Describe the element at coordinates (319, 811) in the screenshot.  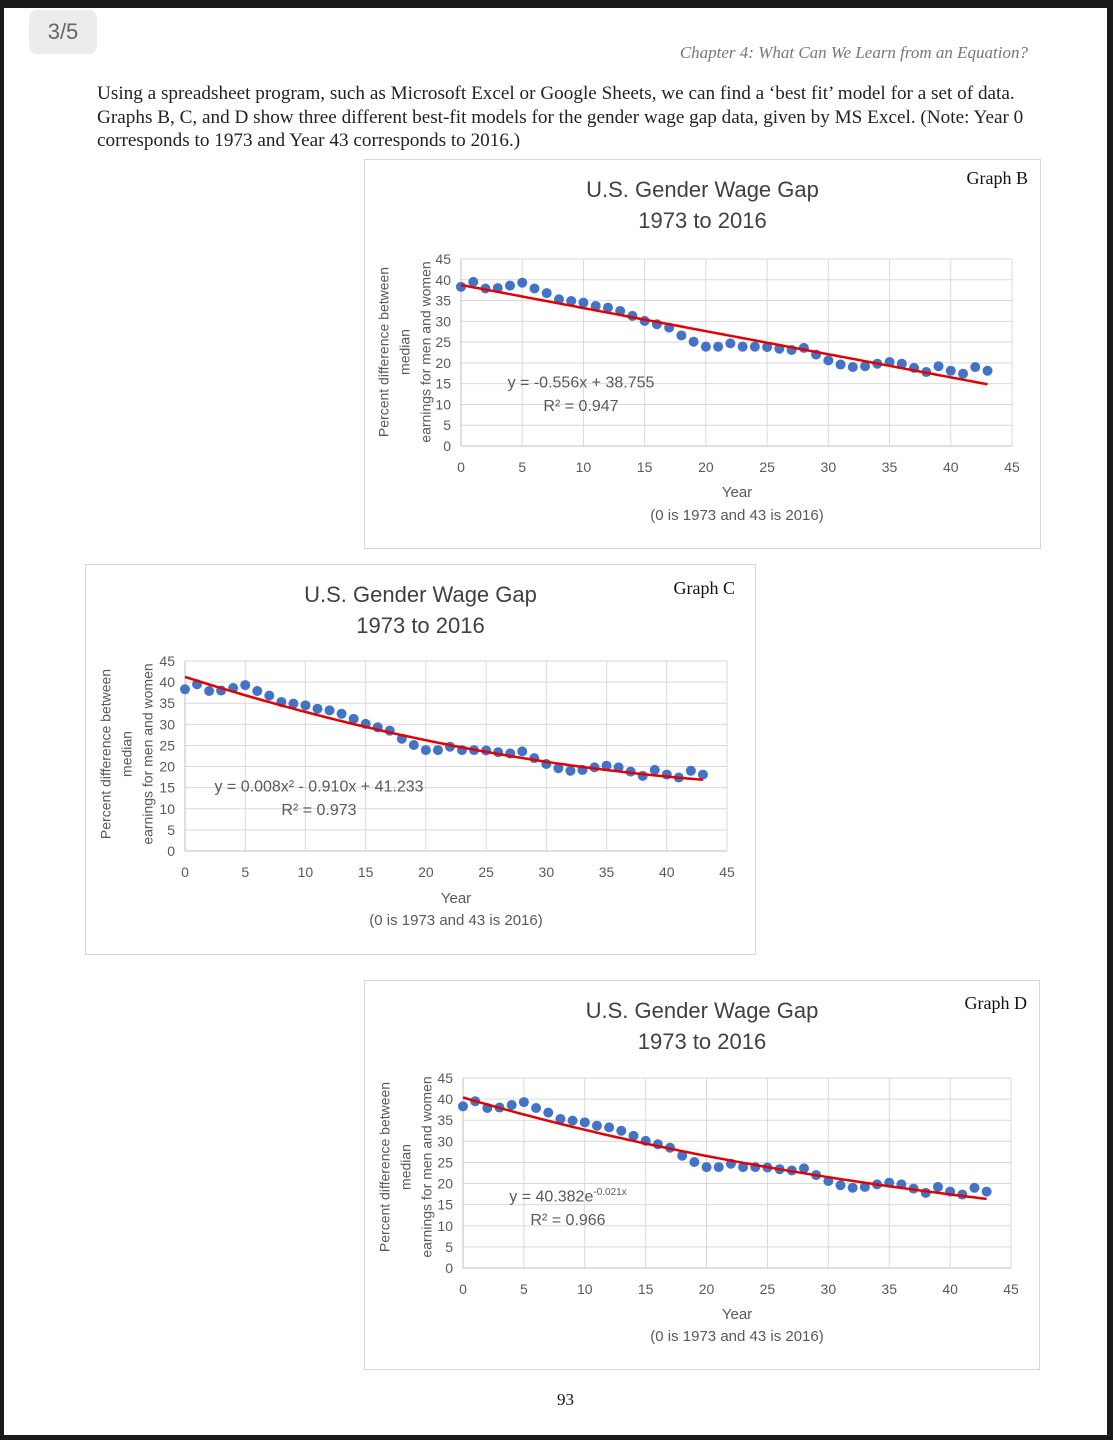
I see `r-squared: R² = 0.973` at that location.